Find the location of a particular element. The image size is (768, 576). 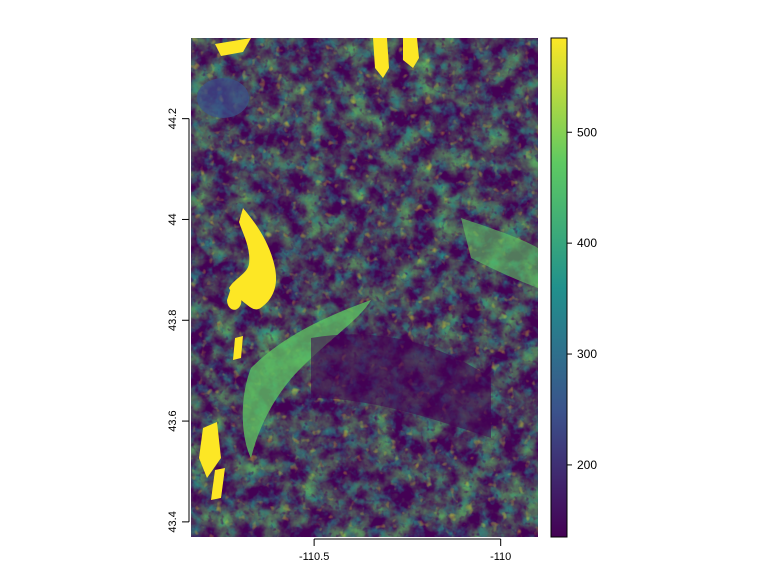

legend-tick-label: 200 is located at coordinates (587, 465).